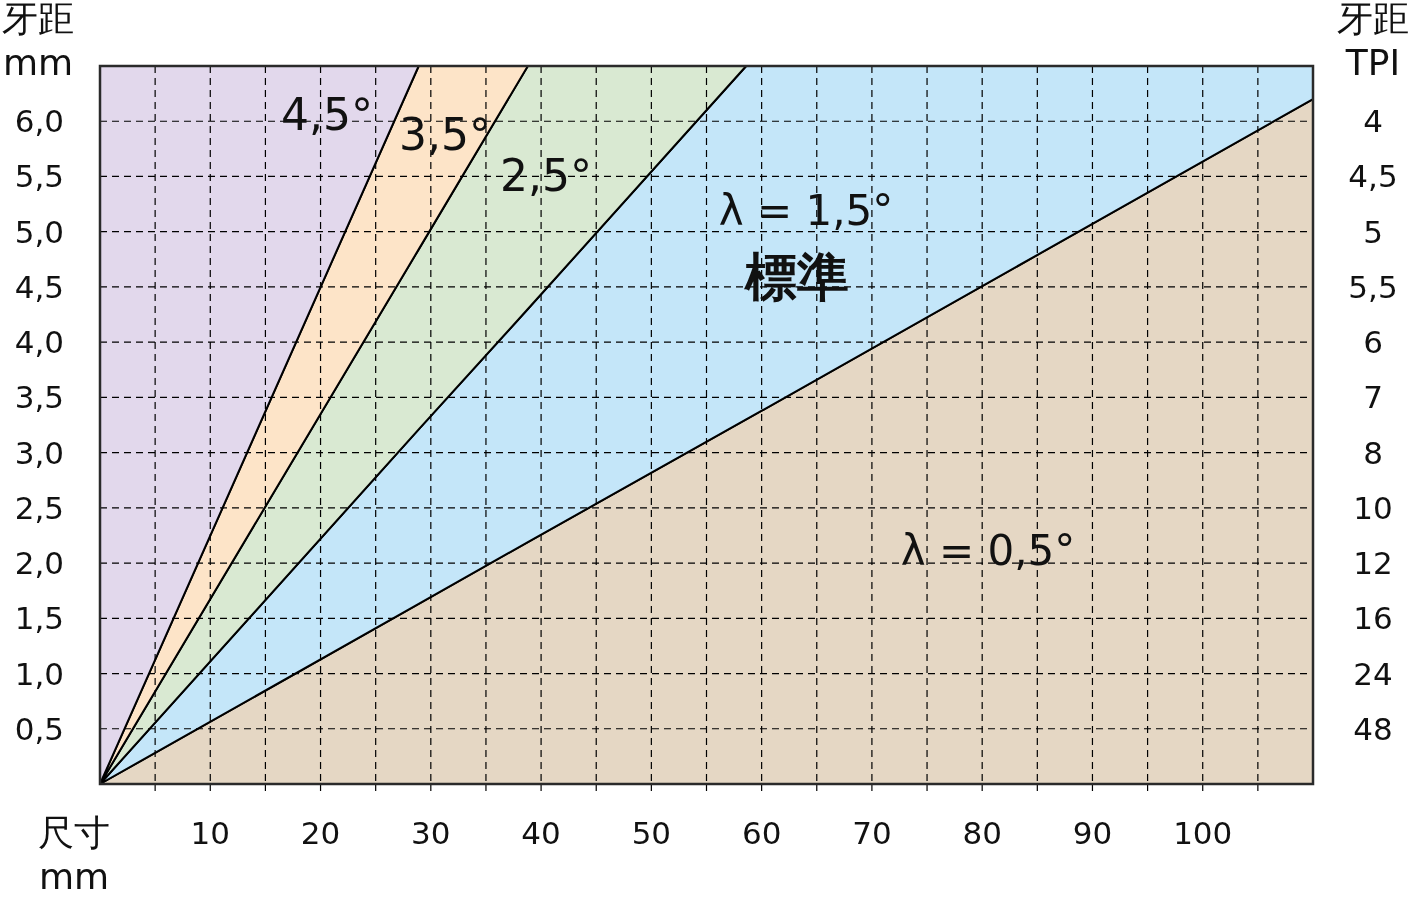  What do you see at coordinates (1092, 833) in the screenshot?
I see `x-tick-label: 90` at bounding box center [1092, 833].